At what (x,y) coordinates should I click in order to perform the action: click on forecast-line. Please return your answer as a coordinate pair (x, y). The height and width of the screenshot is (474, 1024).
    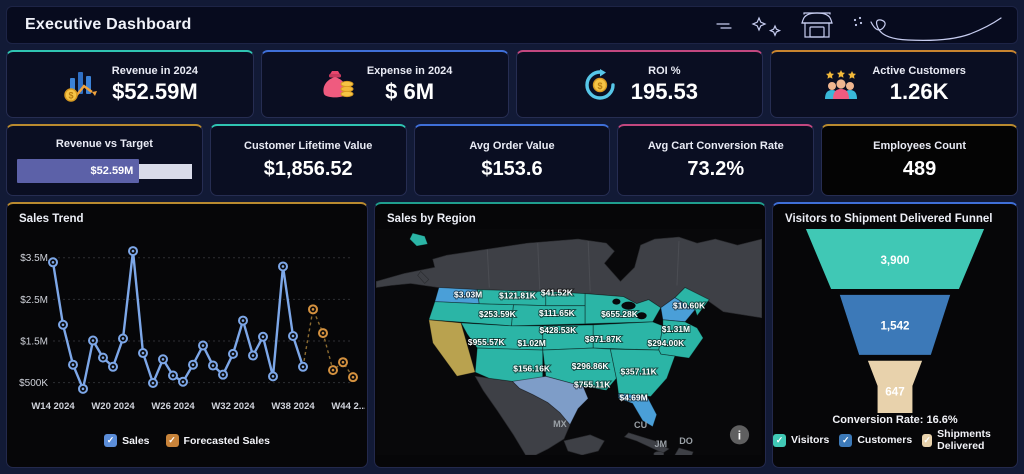
    Looking at the image, I should click on (328, 342).